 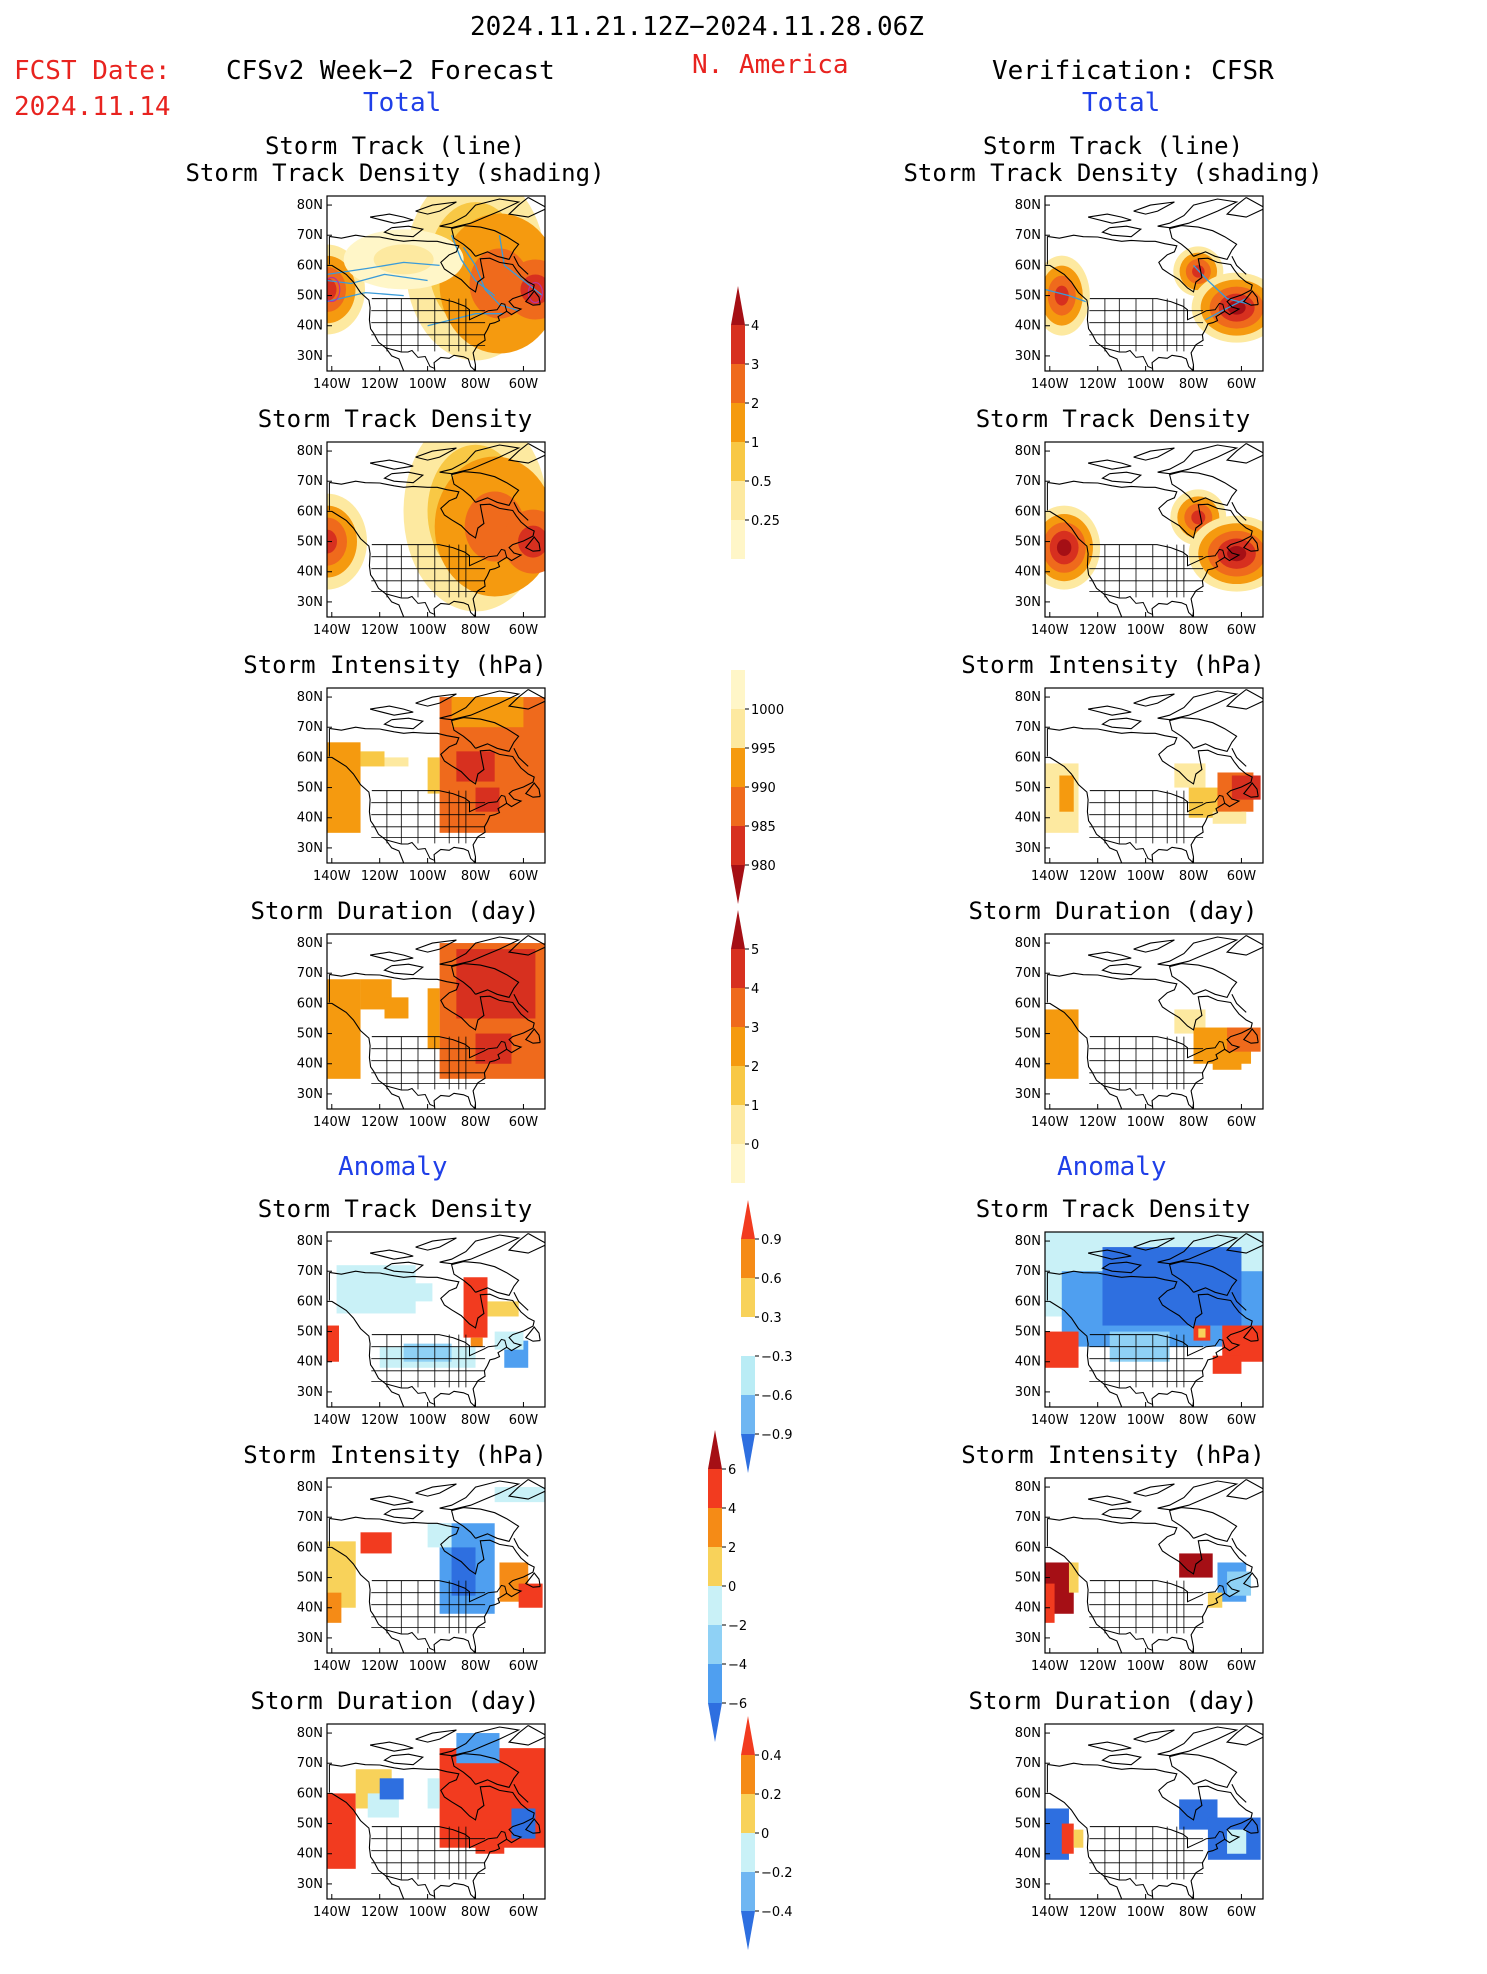 I want to click on colorbar-density-anom: 0.9 0.6 0.3 −0.3 −0.6 −0.9, so click(x=773, y=1338).